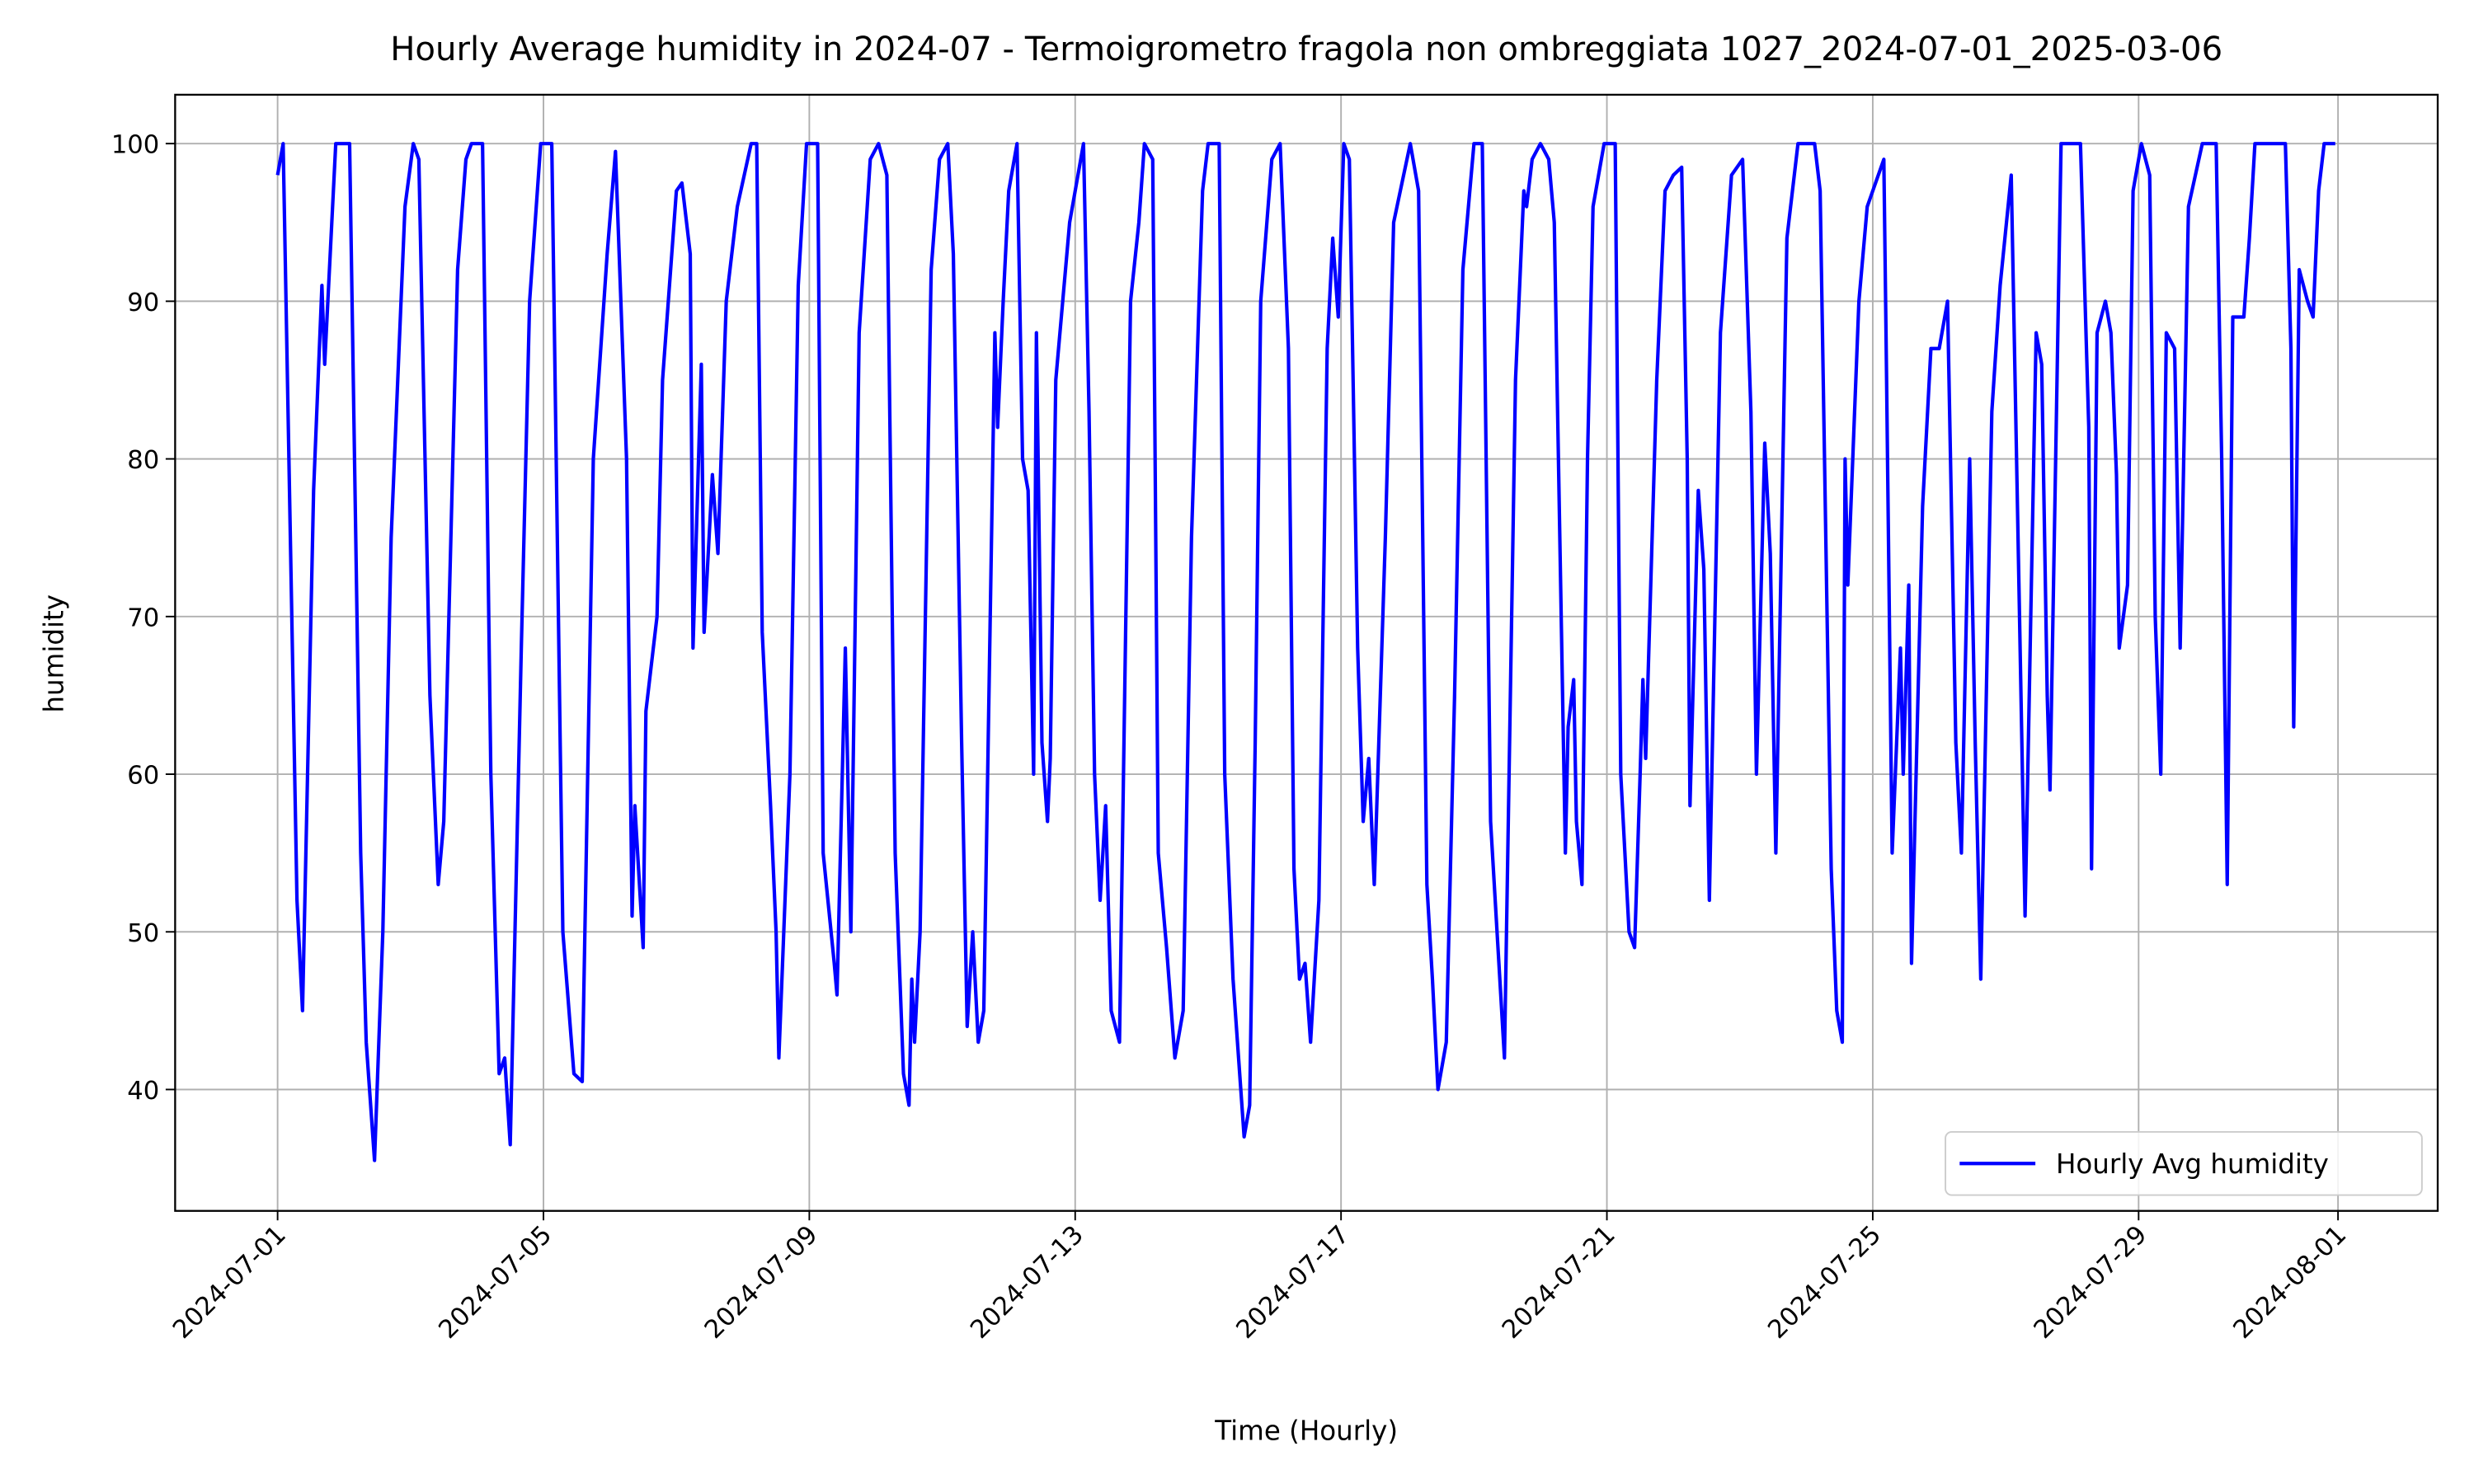 The image size is (2474, 1484). Describe the element at coordinates (1306, 1430) in the screenshot. I see `x-axis-label: Time (Hourly)` at that location.